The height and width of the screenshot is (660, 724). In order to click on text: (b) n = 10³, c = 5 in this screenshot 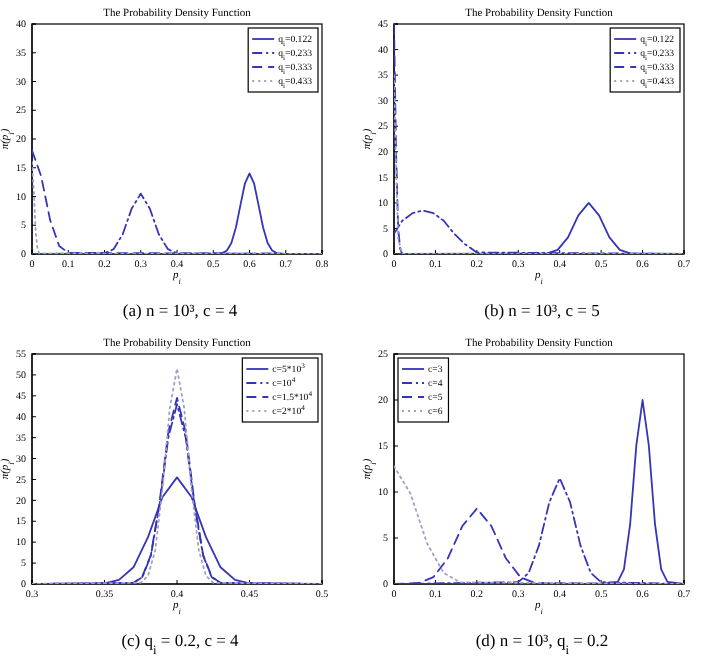, I will do `click(542, 310)`.